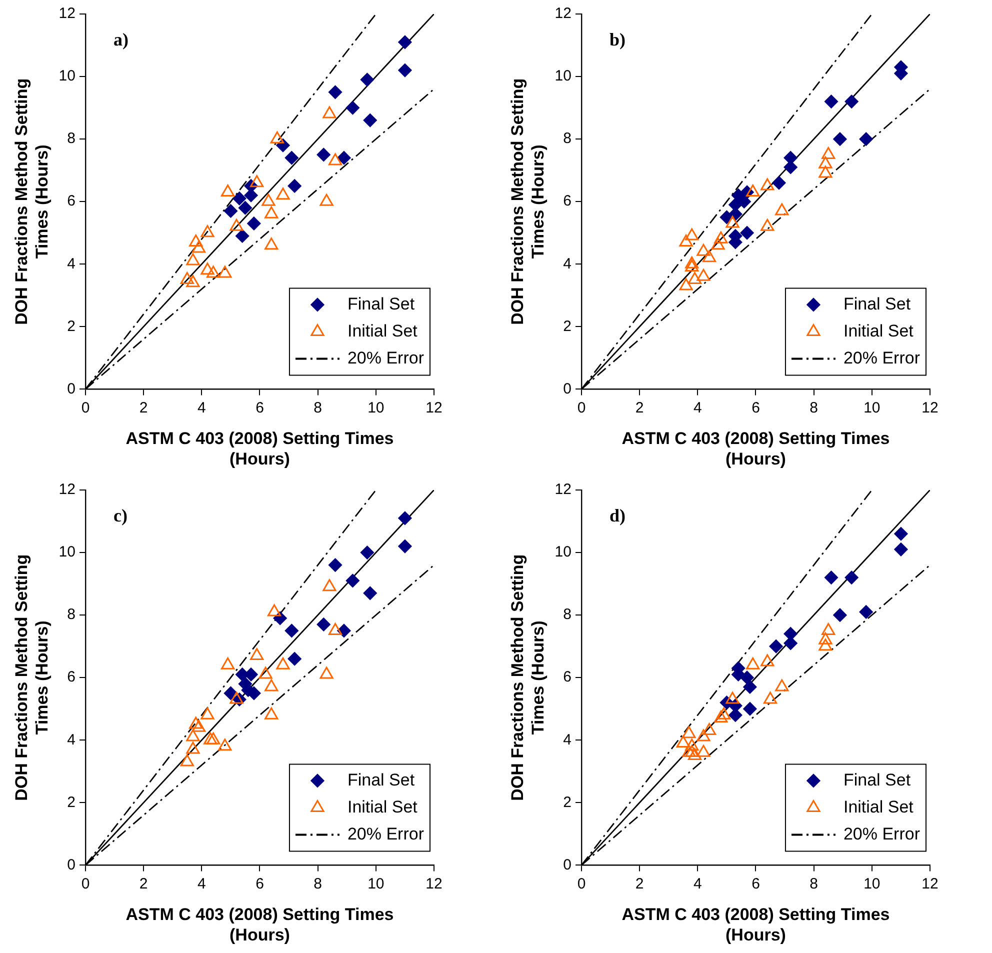  I want to click on text: a), so click(120, 40).